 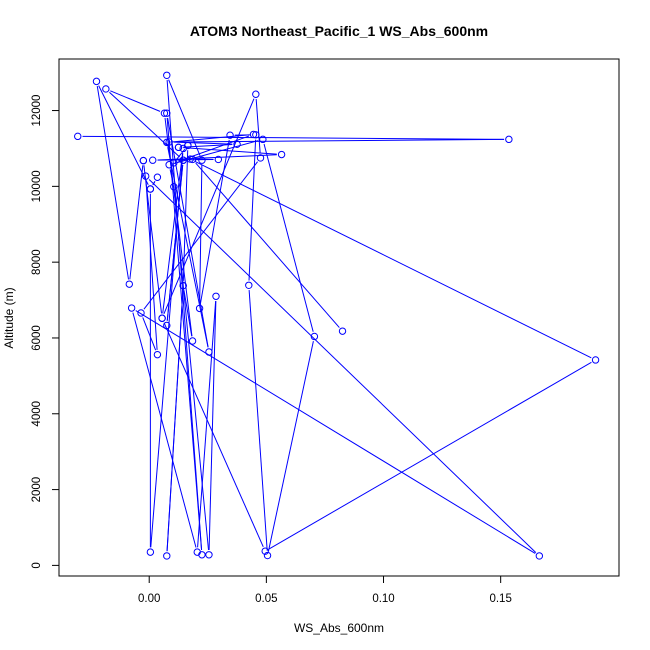 I want to click on y-tick-label: 8000, so click(x=37, y=262).